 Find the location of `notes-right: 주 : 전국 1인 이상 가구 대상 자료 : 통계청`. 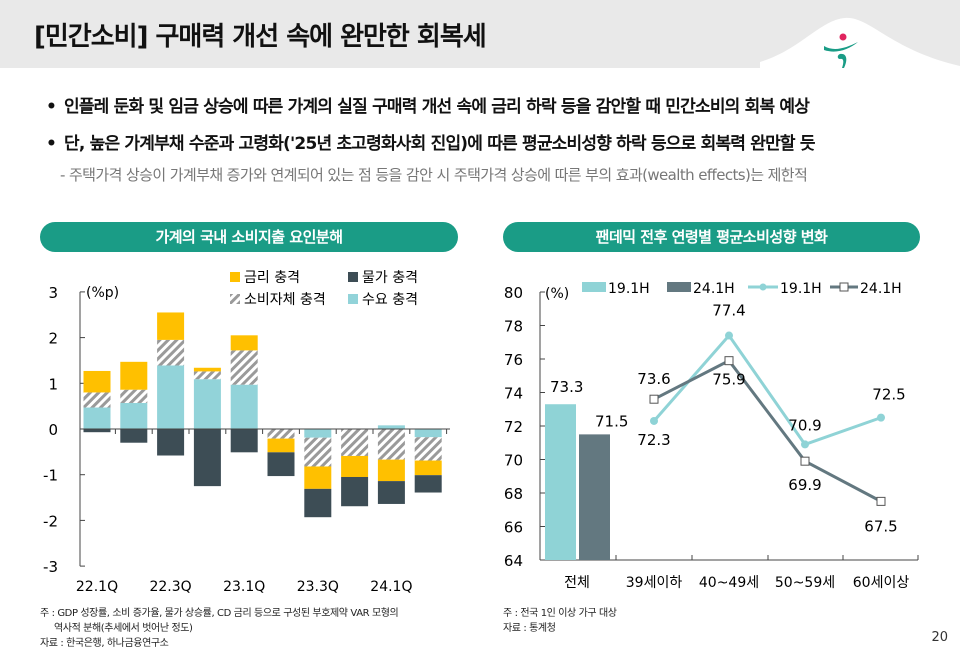

notes-right: 주 : 전국 1인 이상 가구 대상 자료 : 통계청 is located at coordinates (560, 621).